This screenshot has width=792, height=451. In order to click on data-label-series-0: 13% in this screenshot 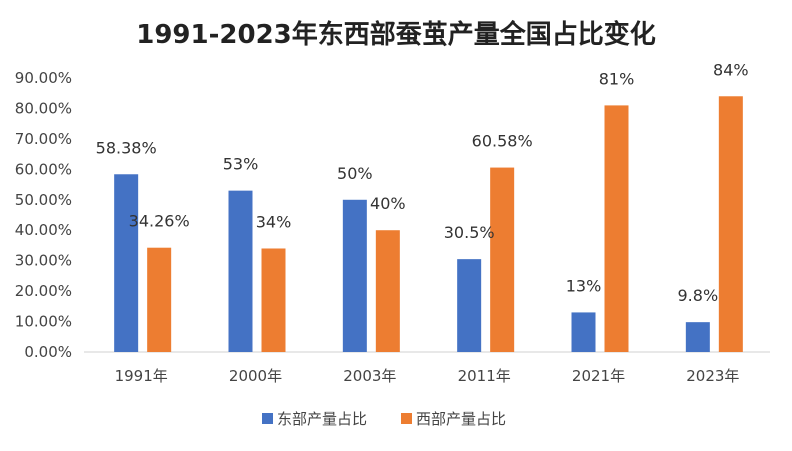, I will do `click(584, 285)`.